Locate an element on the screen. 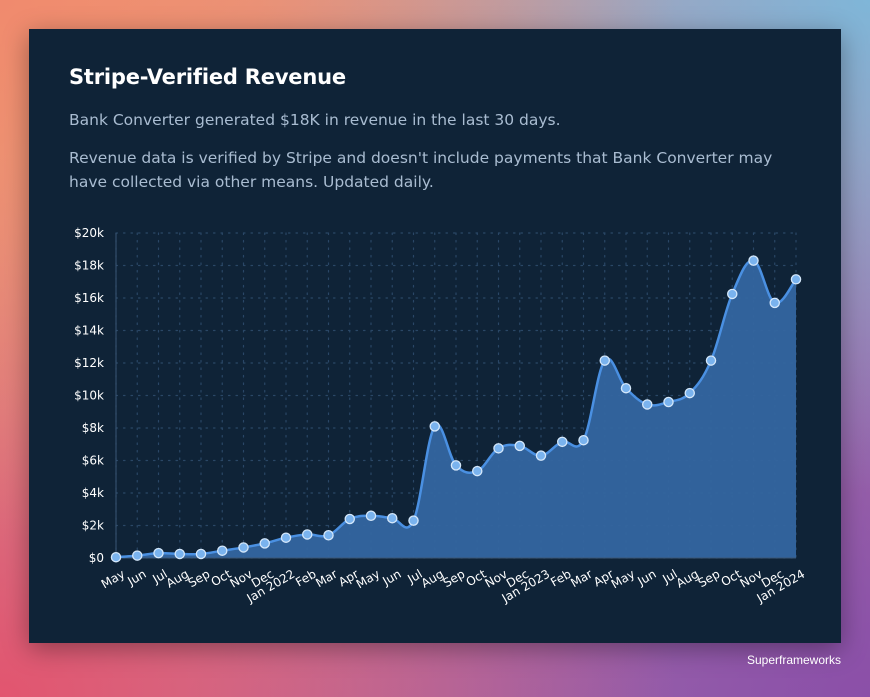 This screenshot has width=870, height=697. y-tick-label: $20k is located at coordinates (89, 233).